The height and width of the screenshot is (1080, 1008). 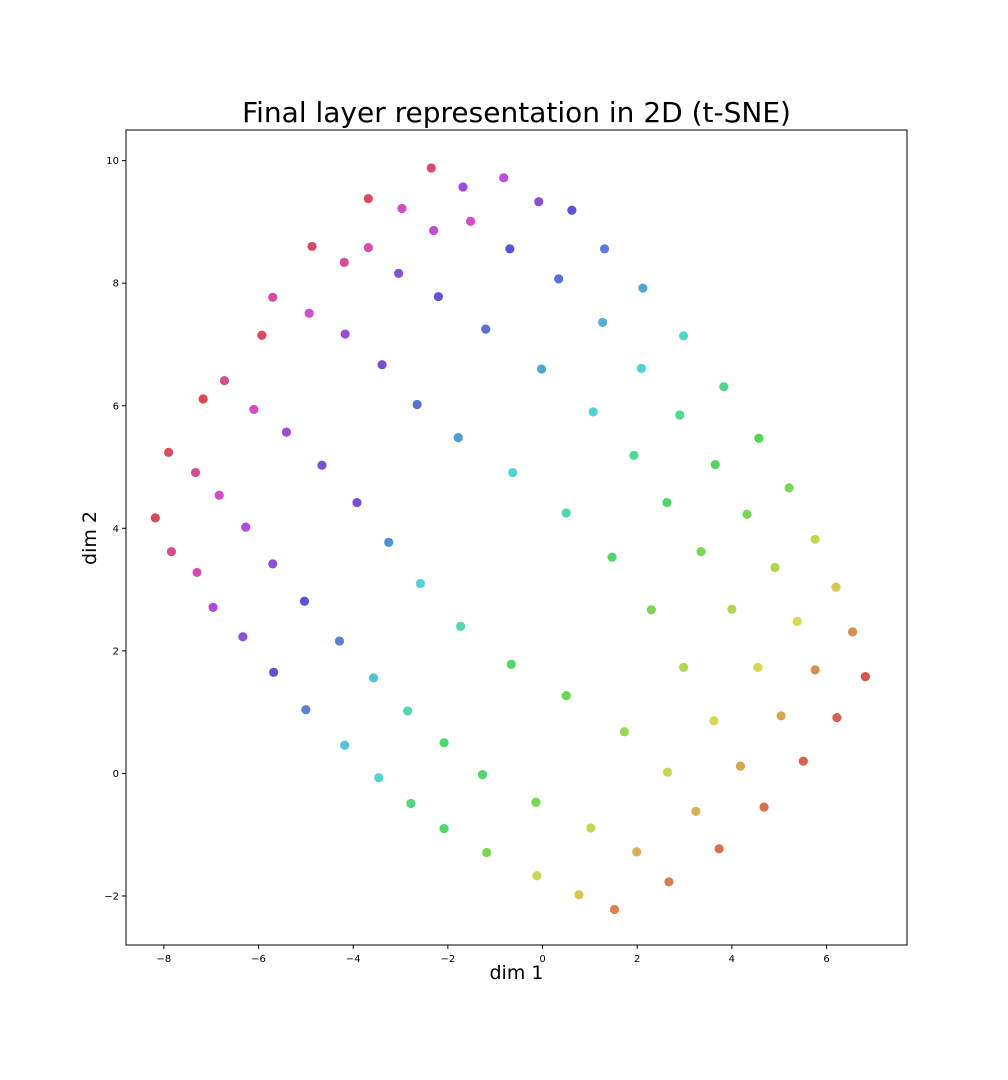 I want to click on x-tick-label: −6, so click(x=258, y=959).